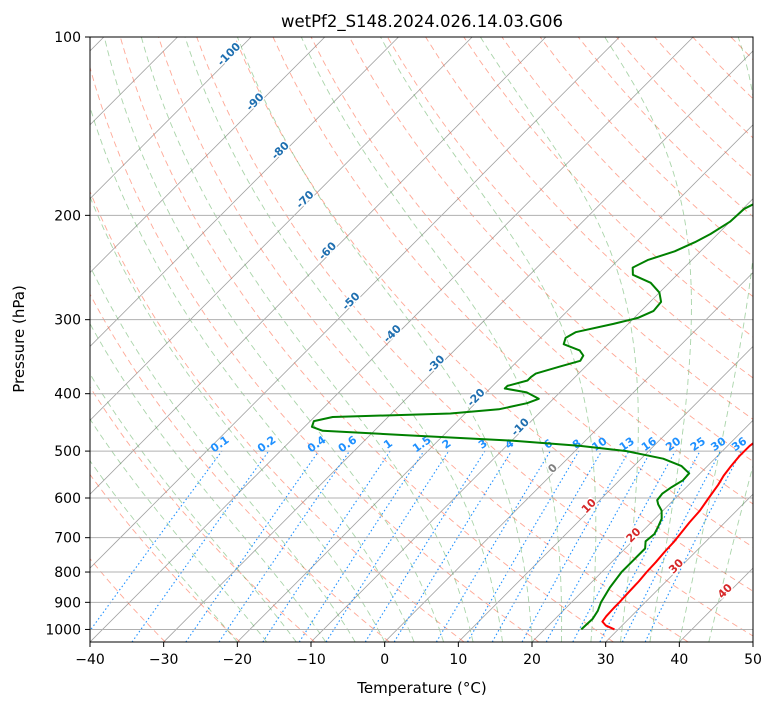  Describe the element at coordinates (67, 395) in the screenshot. I see `y-tick-label: 400` at that location.